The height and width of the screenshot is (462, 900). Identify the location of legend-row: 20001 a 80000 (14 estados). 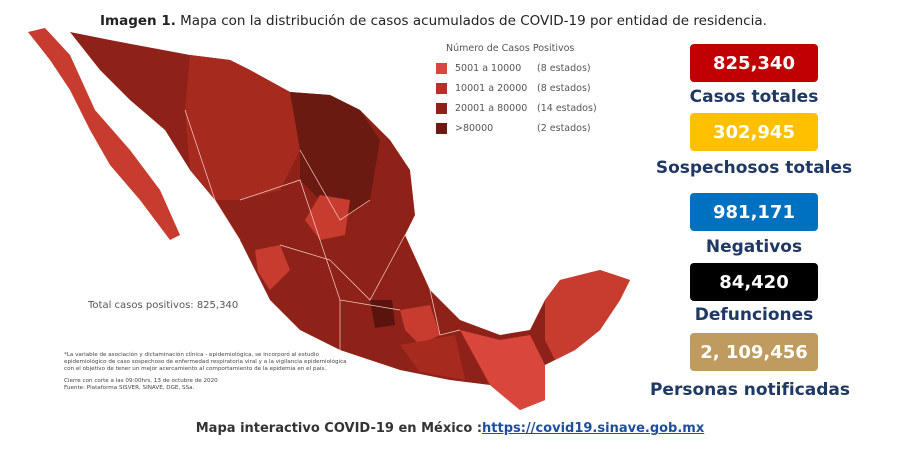
(516, 108).